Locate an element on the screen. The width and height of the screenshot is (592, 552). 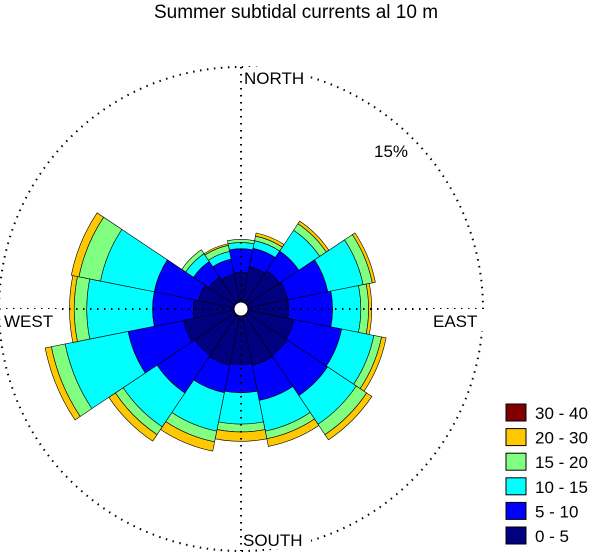
west-label: WEST is located at coordinates (28, 321).